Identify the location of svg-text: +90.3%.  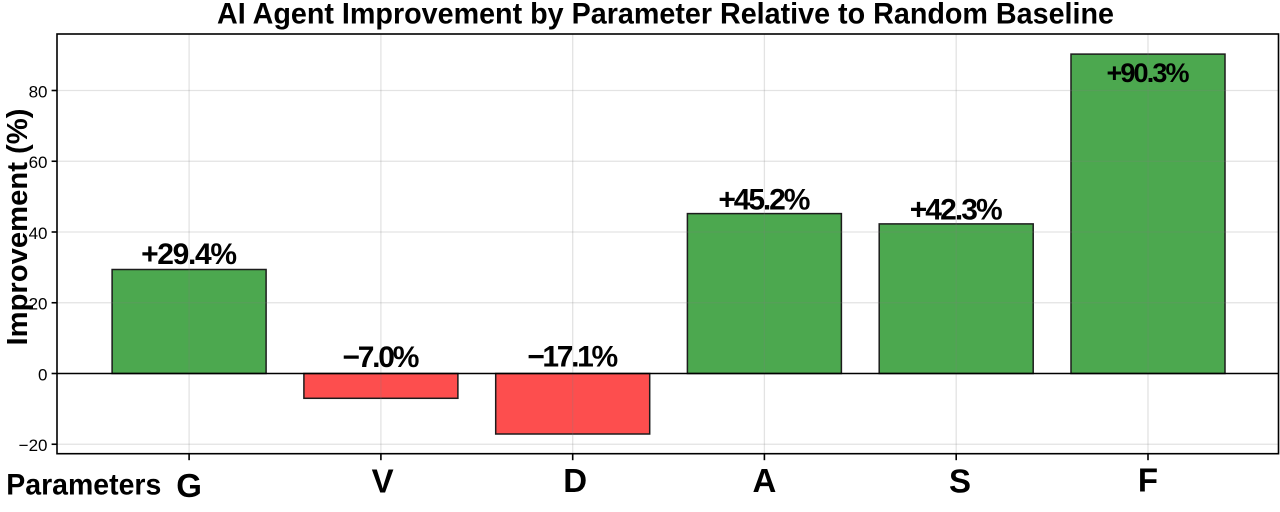
(1148, 73).